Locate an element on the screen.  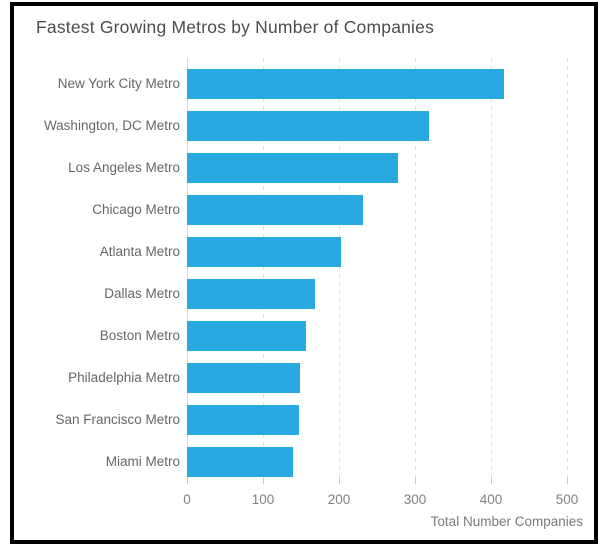
bar-row: Washington, DC Metro is located at coordinates (304, 126).